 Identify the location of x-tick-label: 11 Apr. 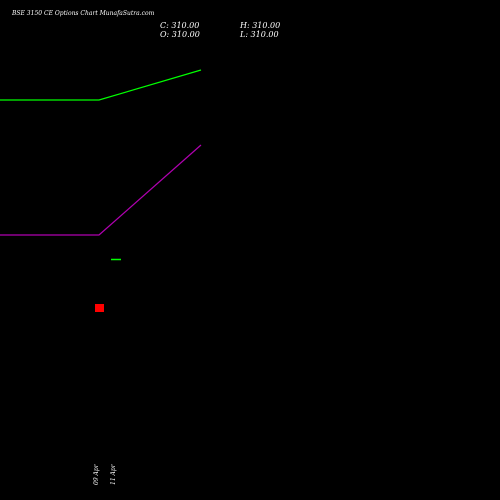
(113, 474).